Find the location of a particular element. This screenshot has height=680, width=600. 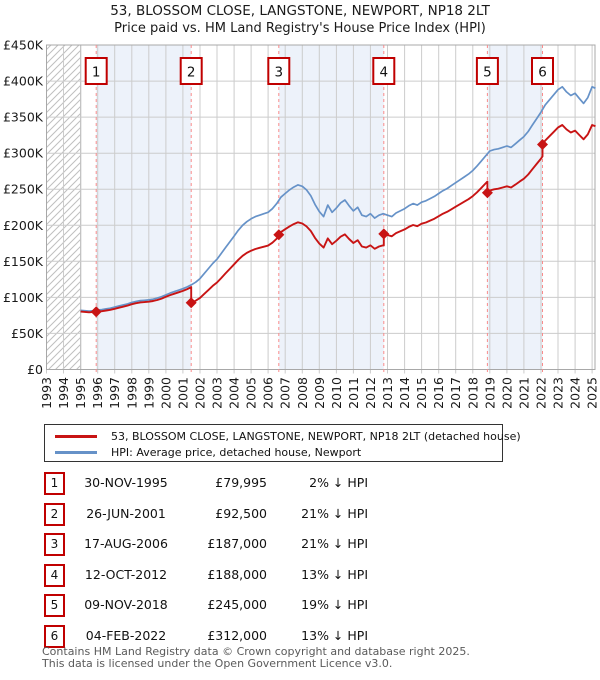

sale-hpi-diff: 21% ↓ HPI is located at coordinates (334, 543).